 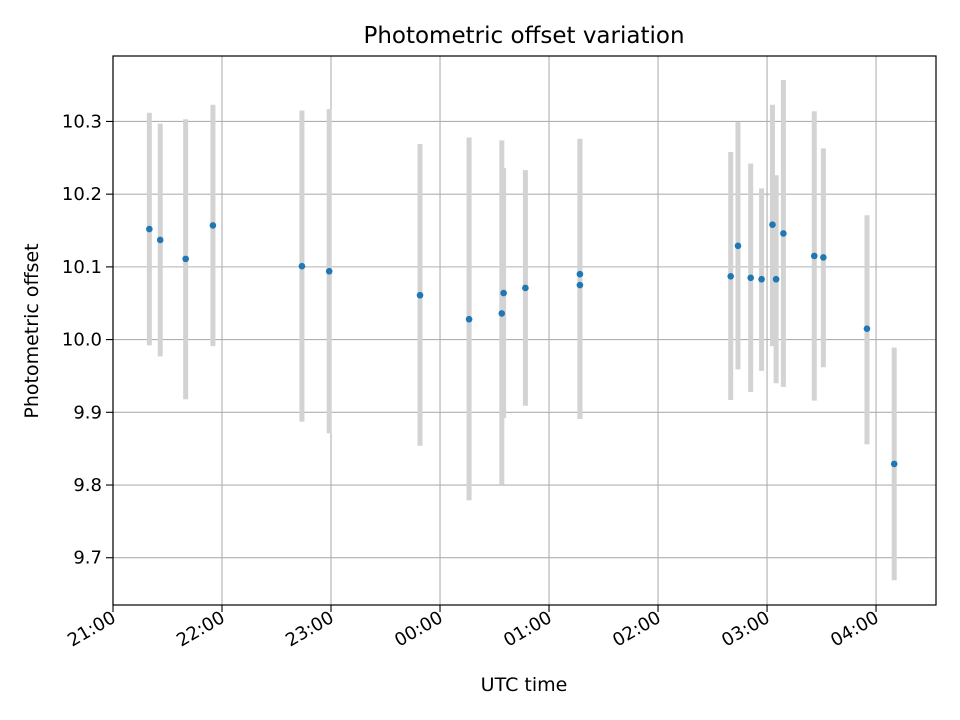 I want to click on y-tick-label: 10.0, so click(x=82, y=340).